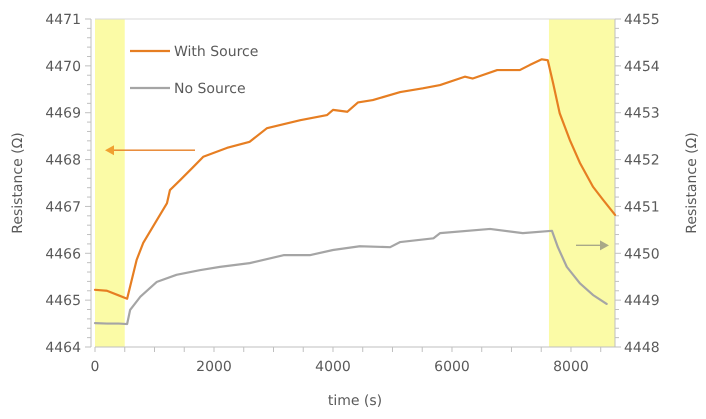 The height and width of the screenshot is (419, 706). I want to click on x-tick-label: 2000, so click(214, 367).